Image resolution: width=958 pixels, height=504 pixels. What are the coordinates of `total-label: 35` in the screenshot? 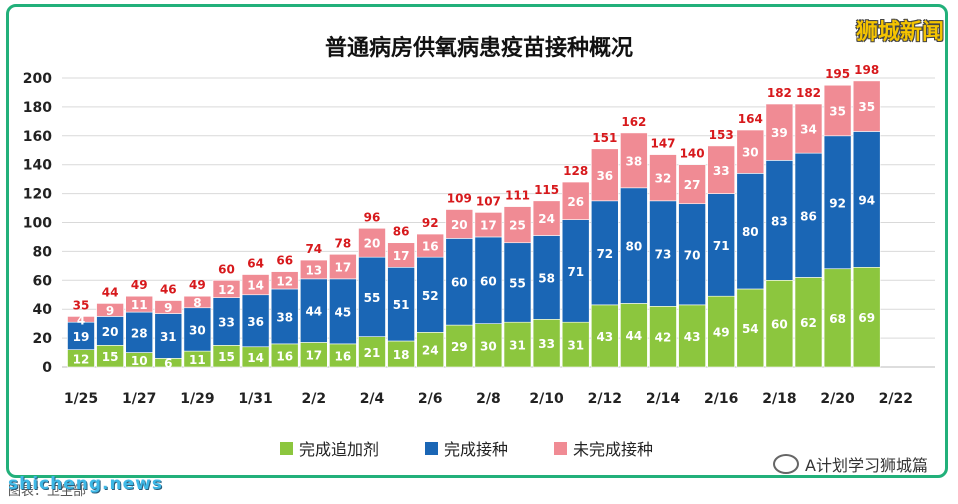 It's located at (81, 305).